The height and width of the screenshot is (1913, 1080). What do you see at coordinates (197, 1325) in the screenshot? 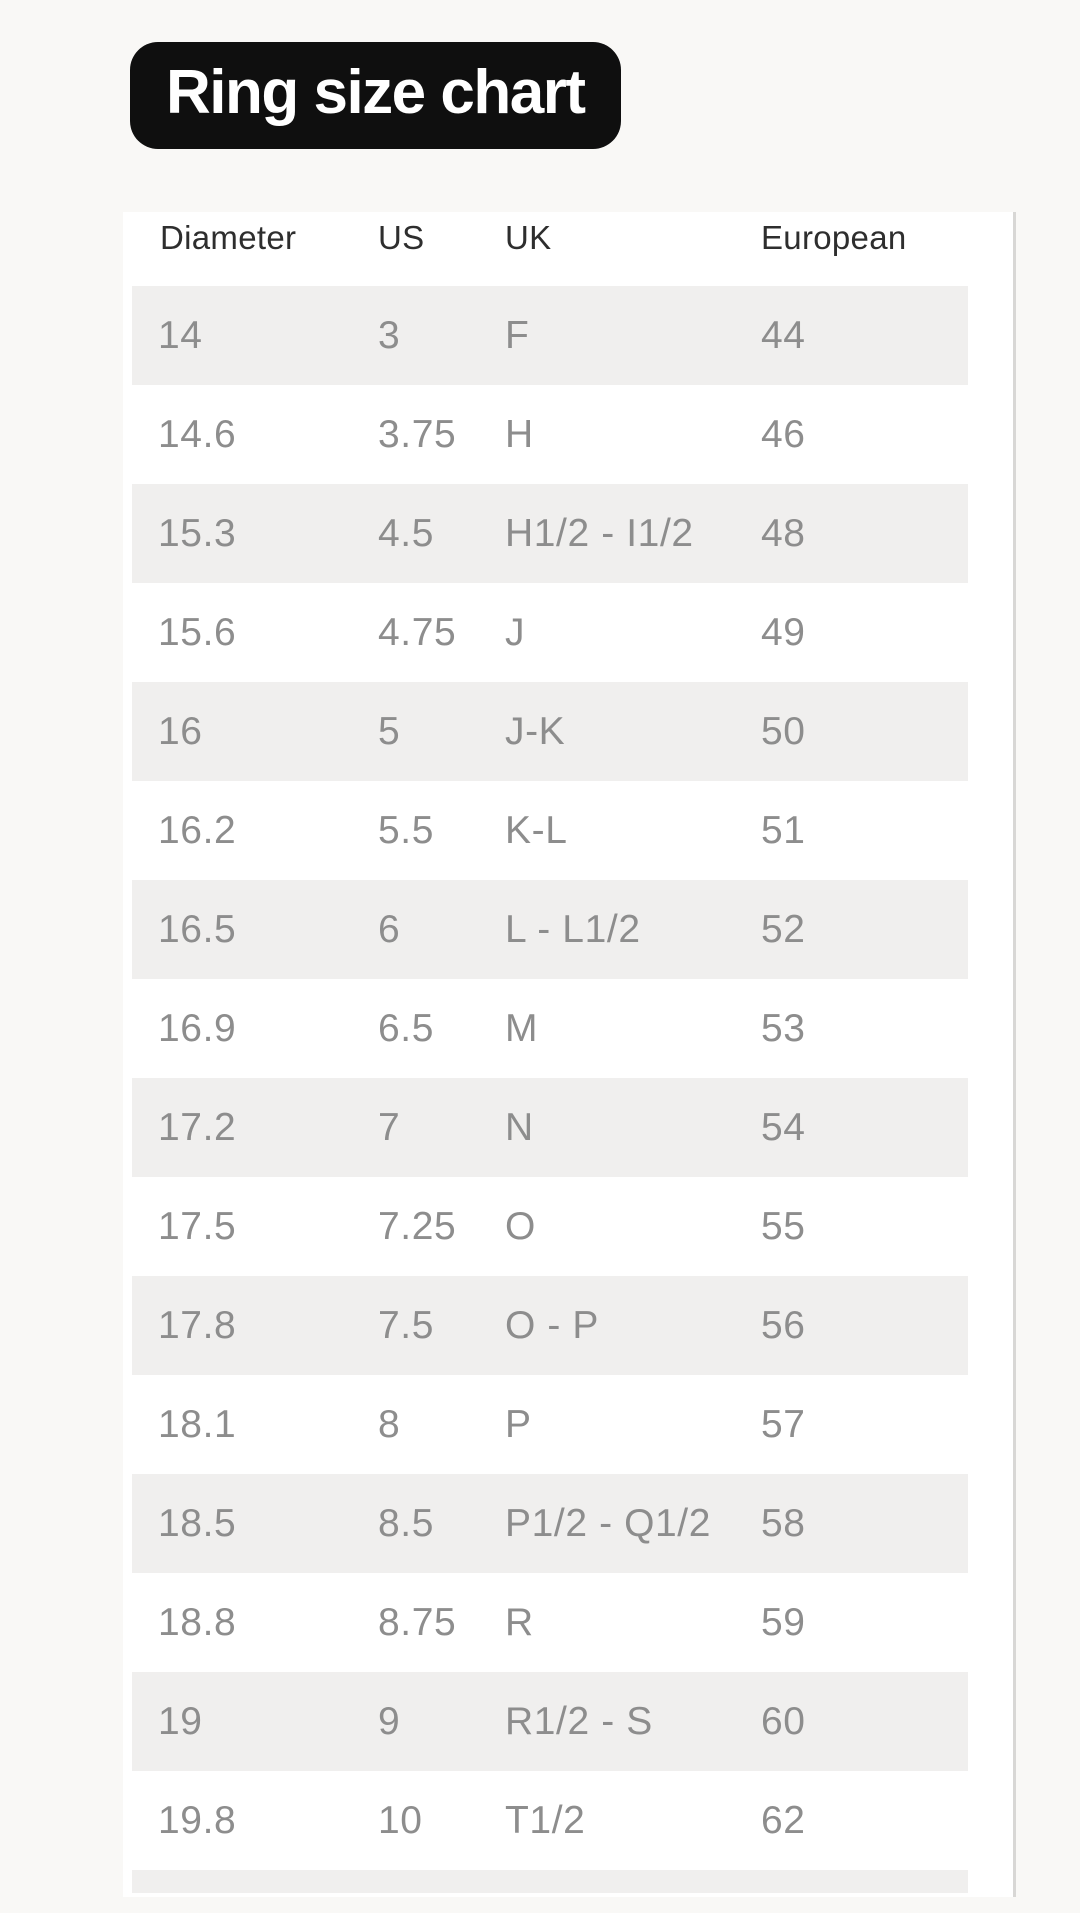
I see `table-cell: 17.8` at bounding box center [197, 1325].